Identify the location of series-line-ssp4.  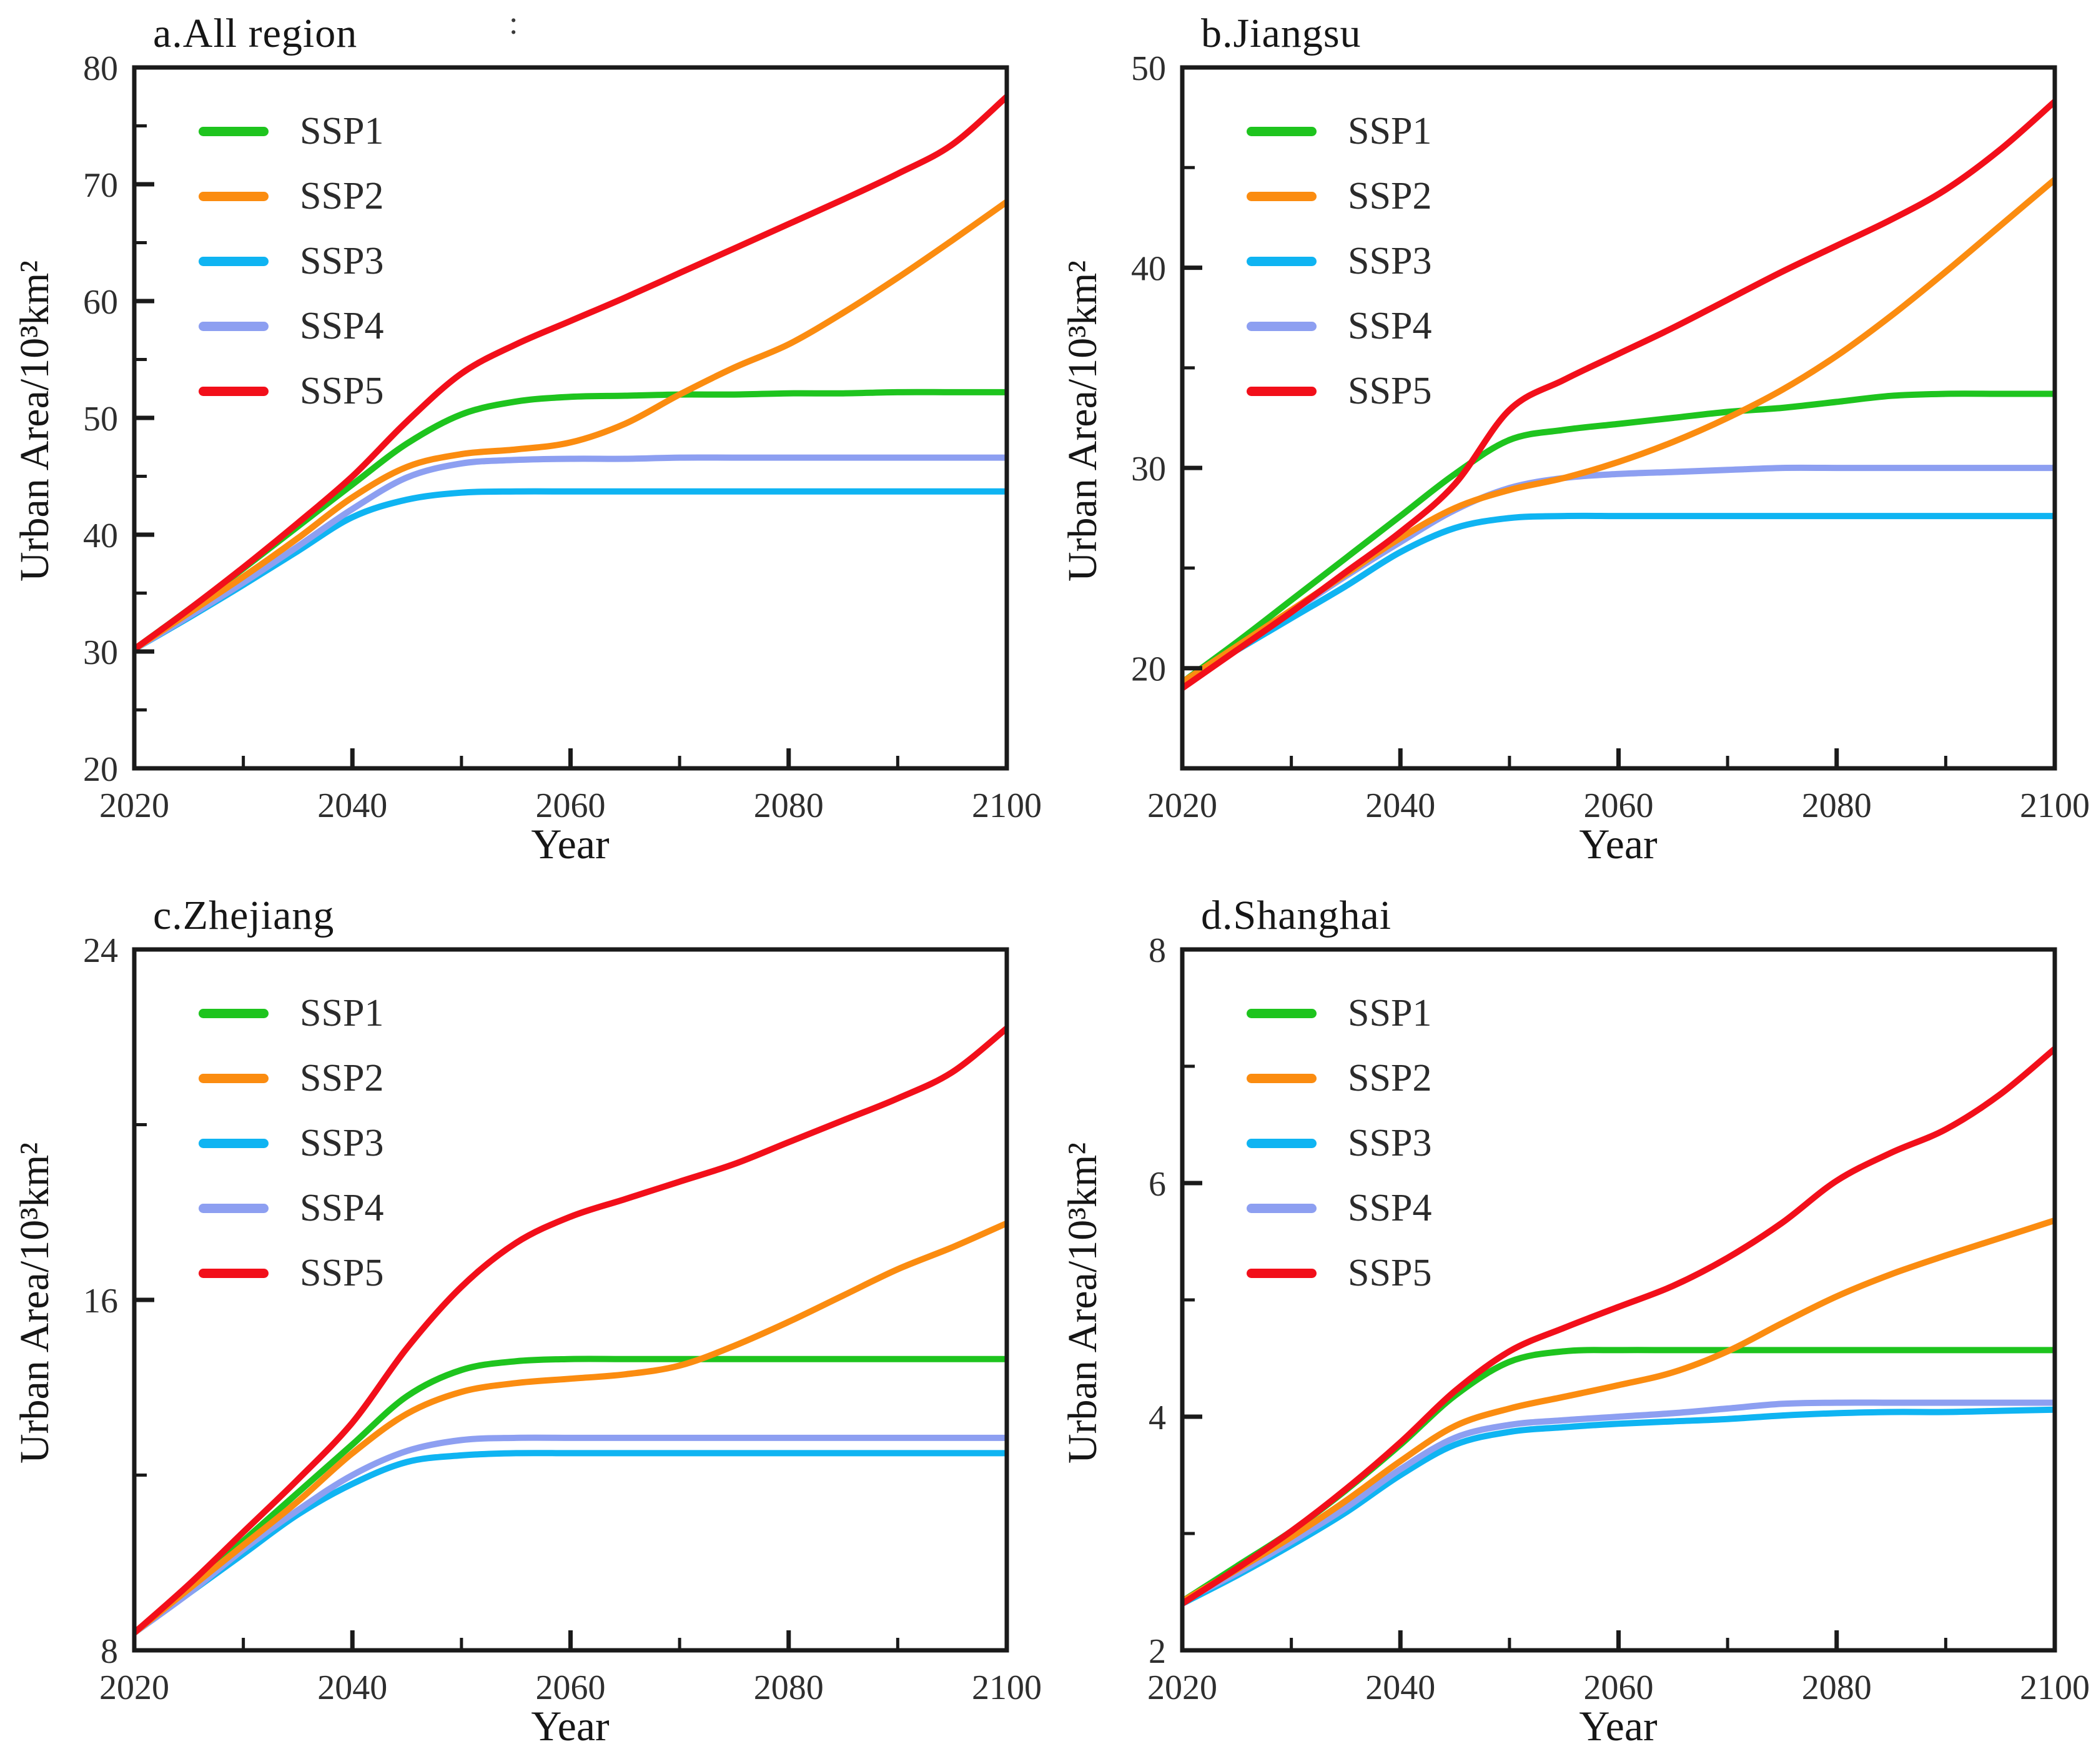
(1618, 575).